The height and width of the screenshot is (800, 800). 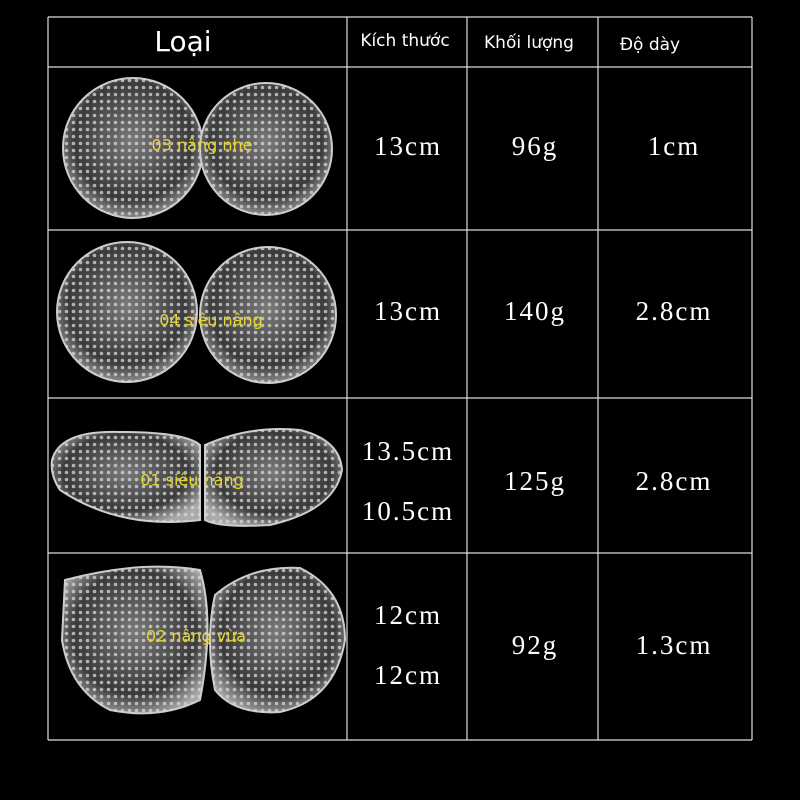 I want to click on header-cell: Loại, so click(x=182, y=41).